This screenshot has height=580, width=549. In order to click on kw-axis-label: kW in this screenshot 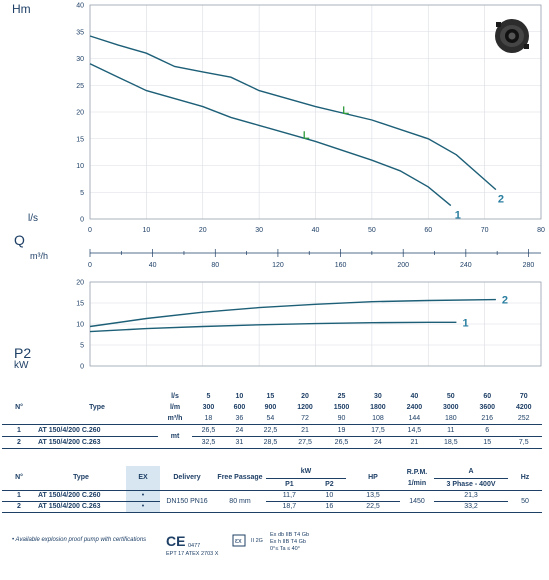, I will do `click(21, 365)`.